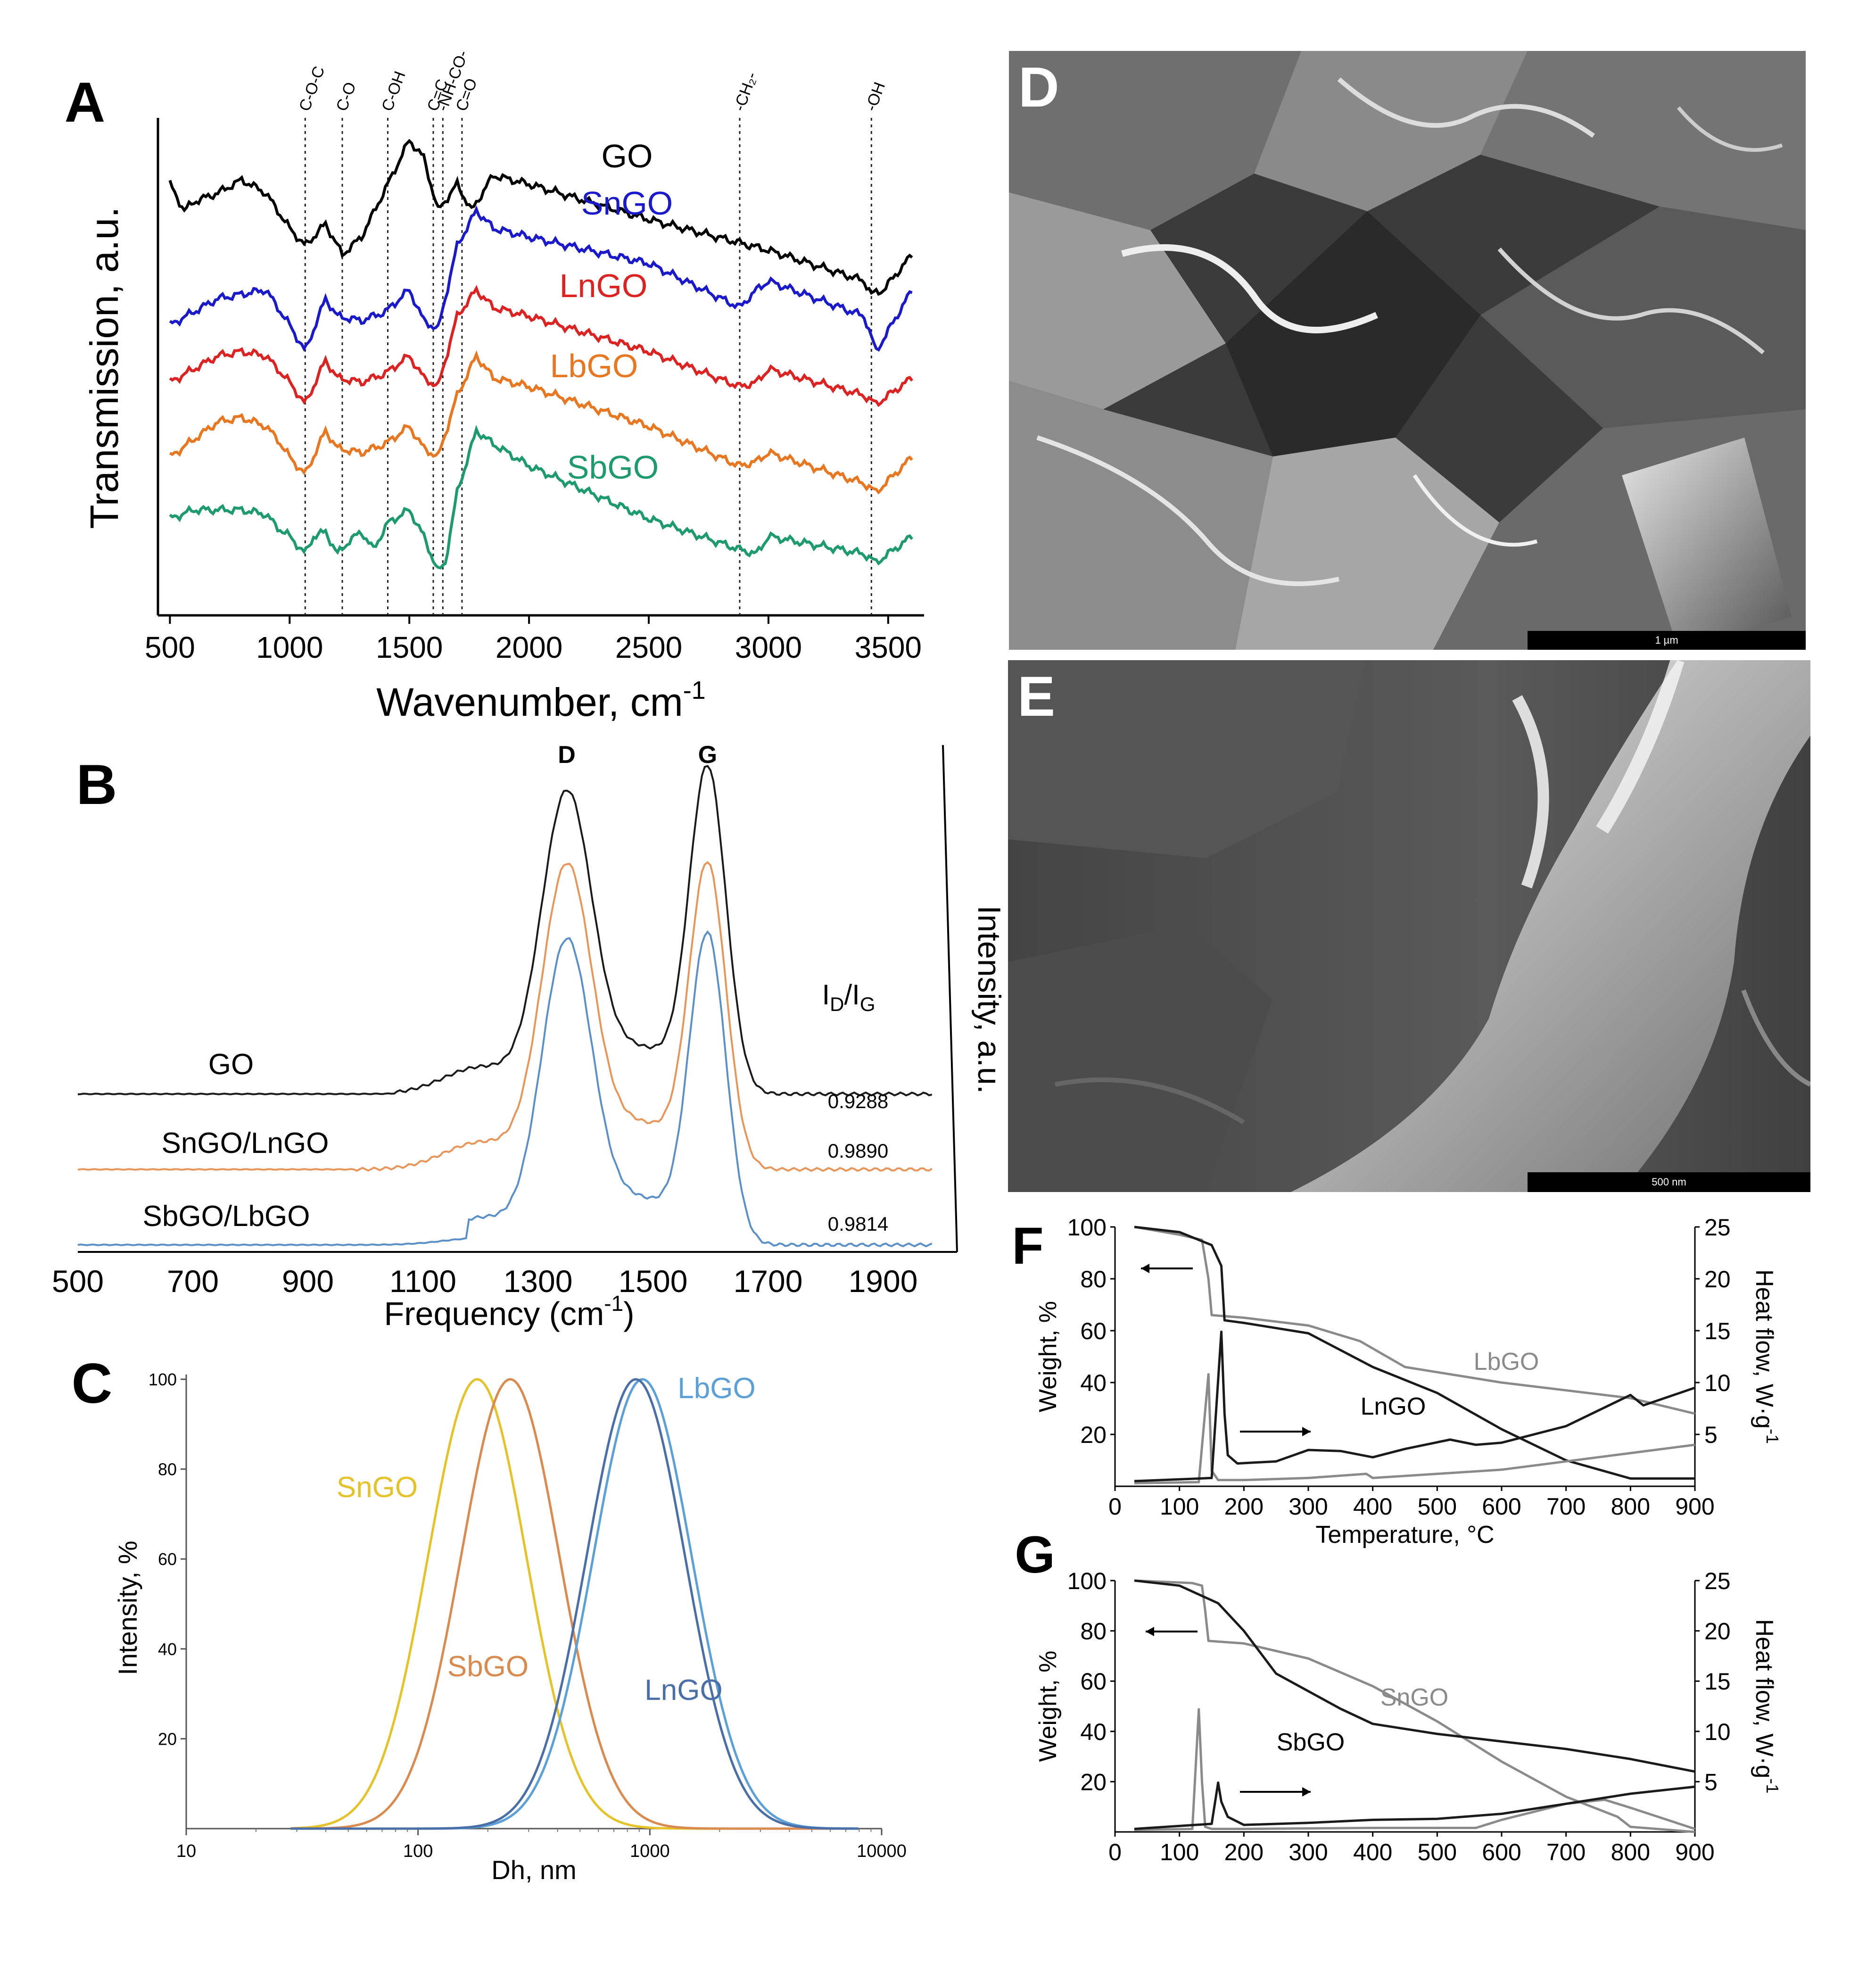 Image resolution: width=1867 pixels, height=1988 pixels. What do you see at coordinates (1035, 1555) in the screenshot?
I see `panel-letter-g: G` at bounding box center [1035, 1555].